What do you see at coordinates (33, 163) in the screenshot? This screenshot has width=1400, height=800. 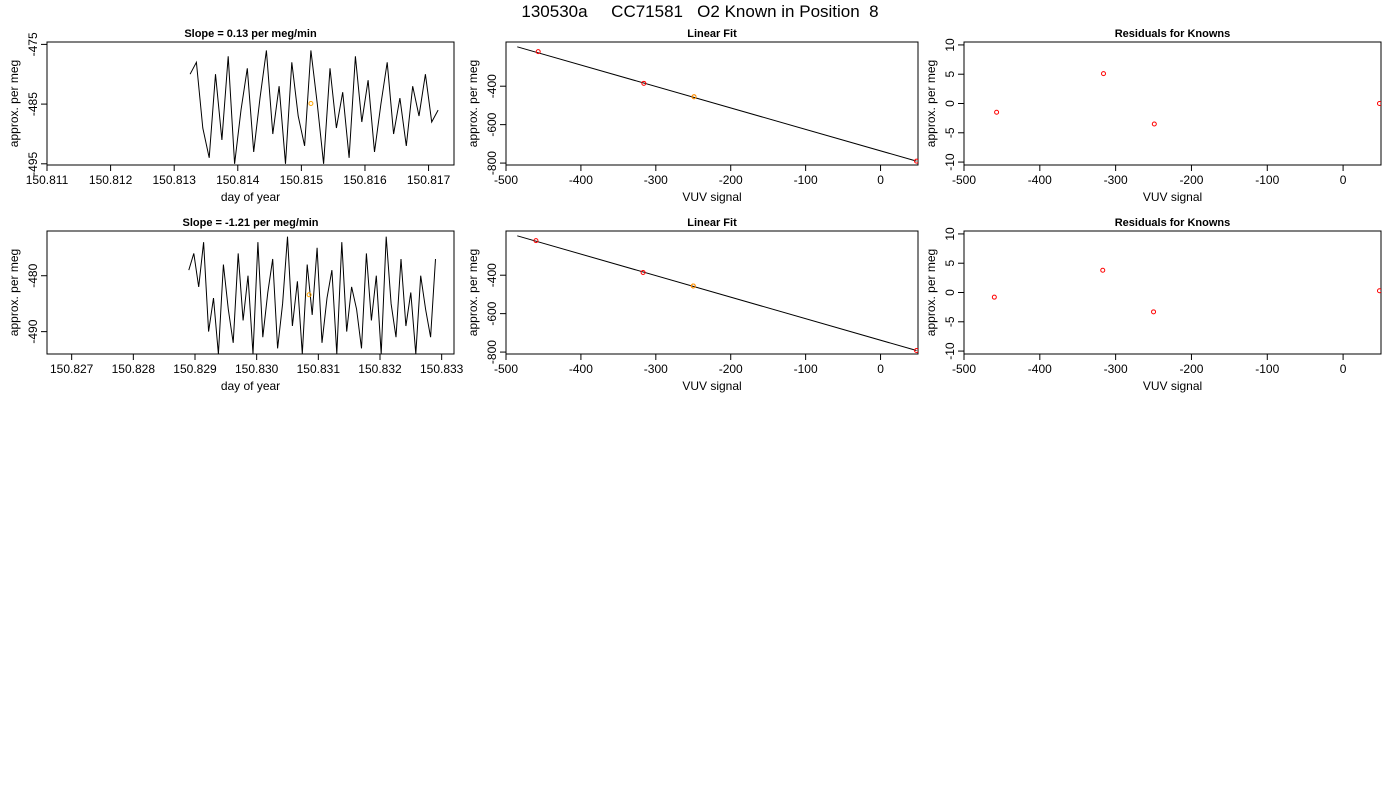 I see `y-tick-label: -495` at bounding box center [33, 163].